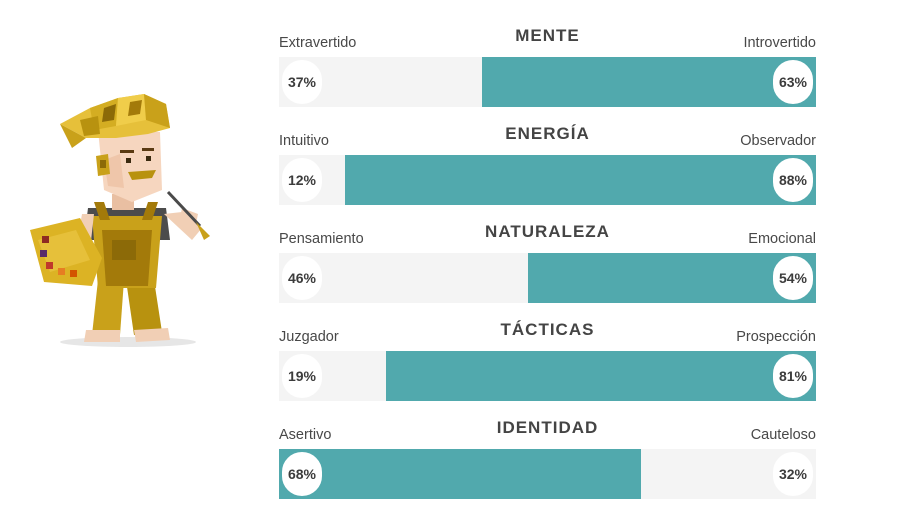  What do you see at coordinates (776, 337) in the screenshot?
I see `trait-right-label: Prospección` at bounding box center [776, 337].